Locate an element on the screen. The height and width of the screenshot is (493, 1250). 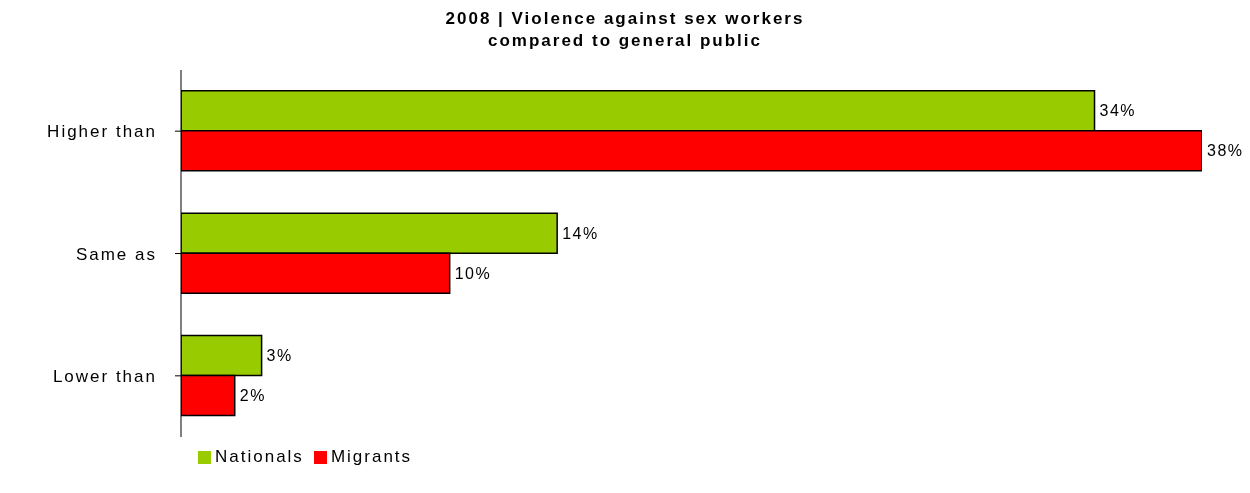
data-label: 3% is located at coordinates (279, 356).